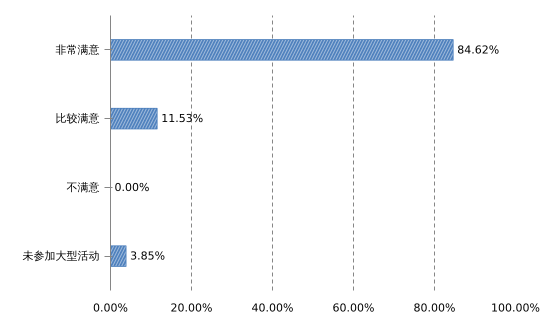  Describe the element at coordinates (478, 49) in the screenshot. I see `data-label: 84.62%` at that location.